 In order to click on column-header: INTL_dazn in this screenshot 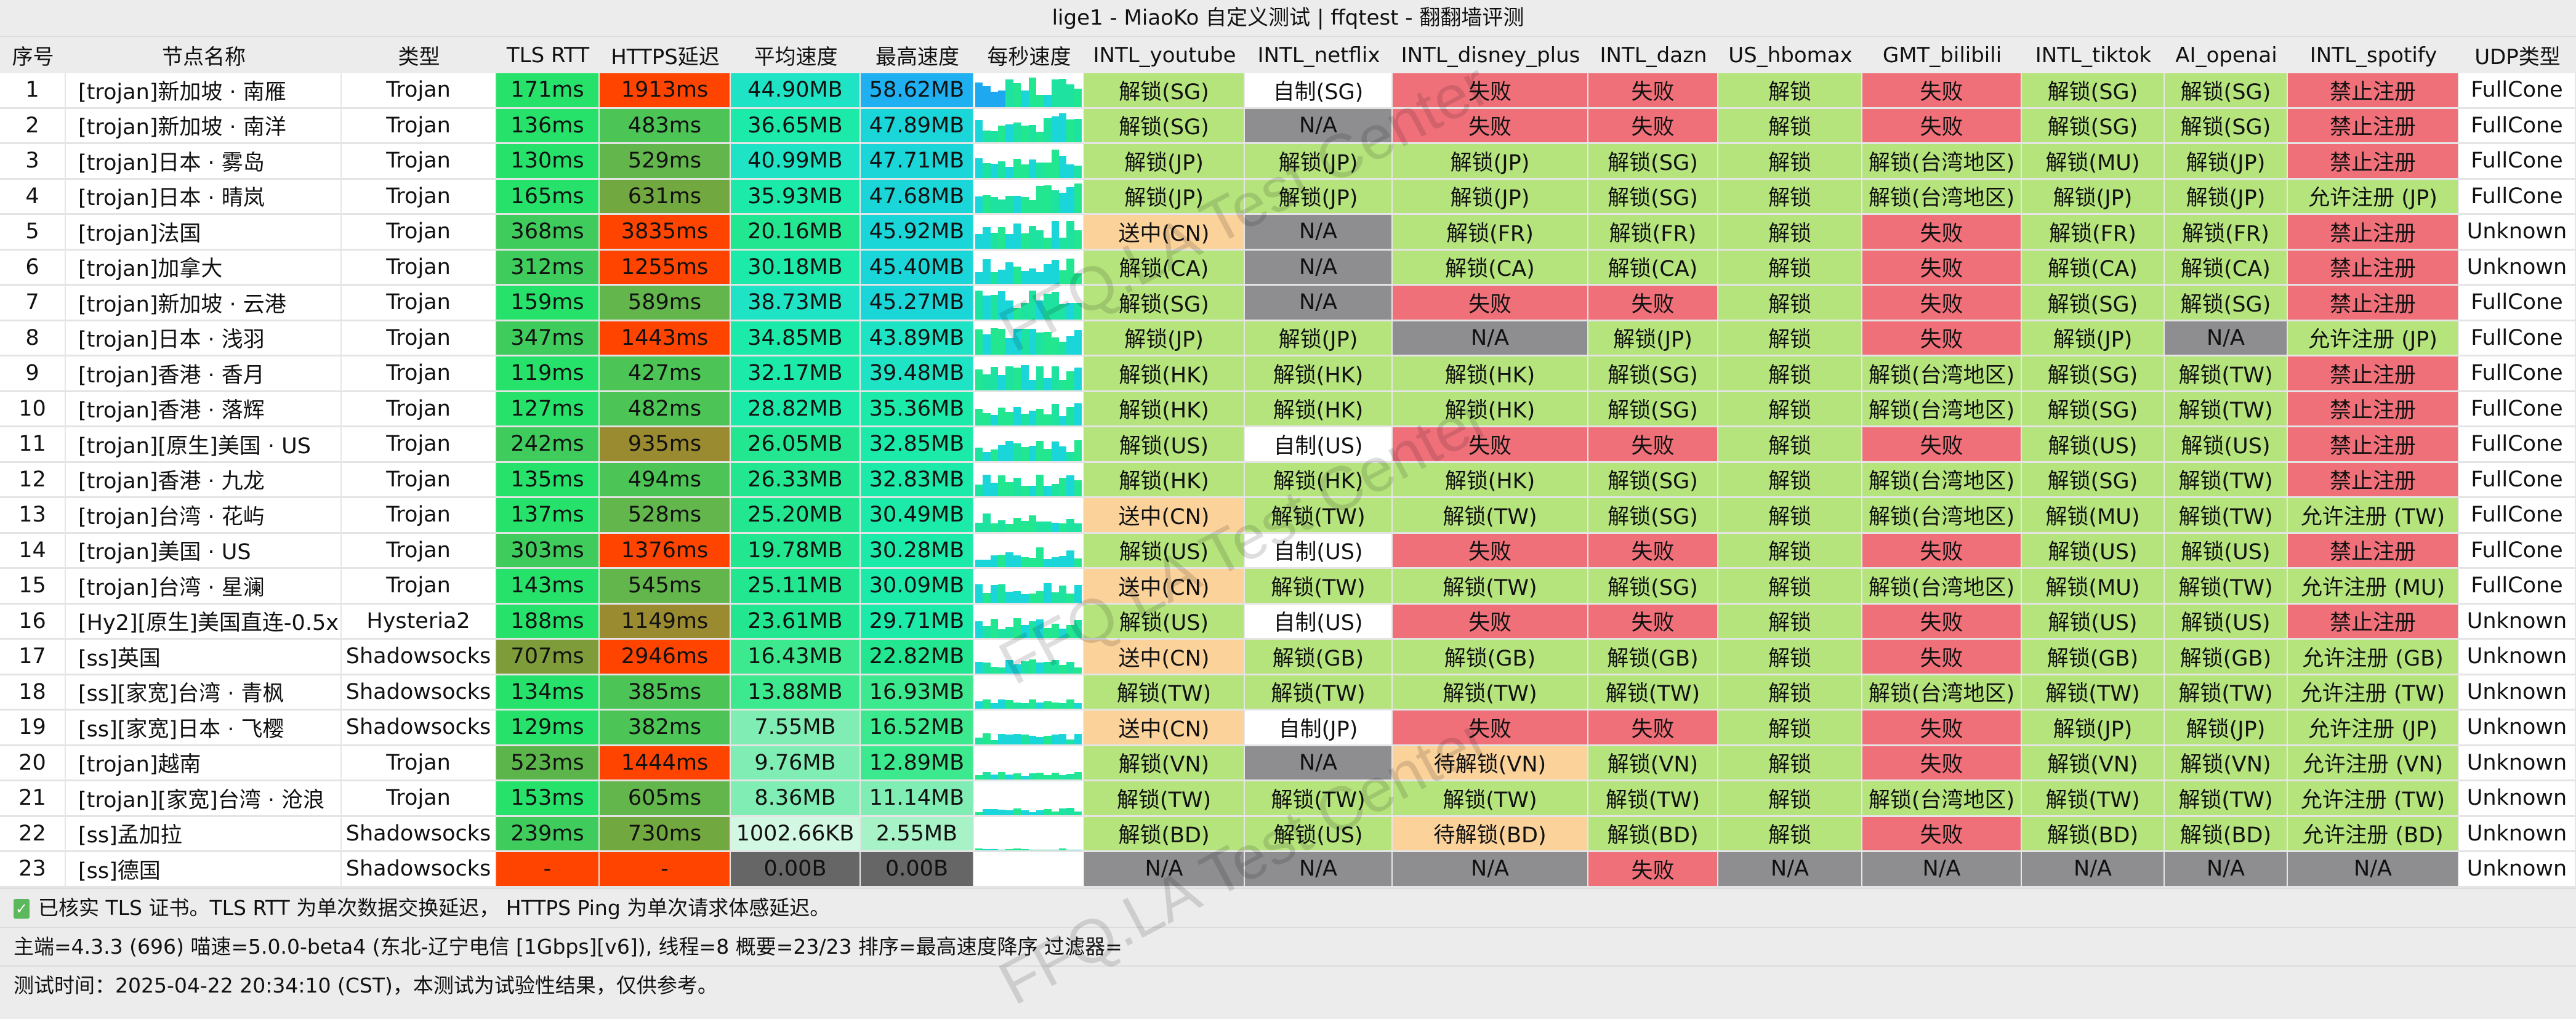, I will do `click(1653, 55)`.